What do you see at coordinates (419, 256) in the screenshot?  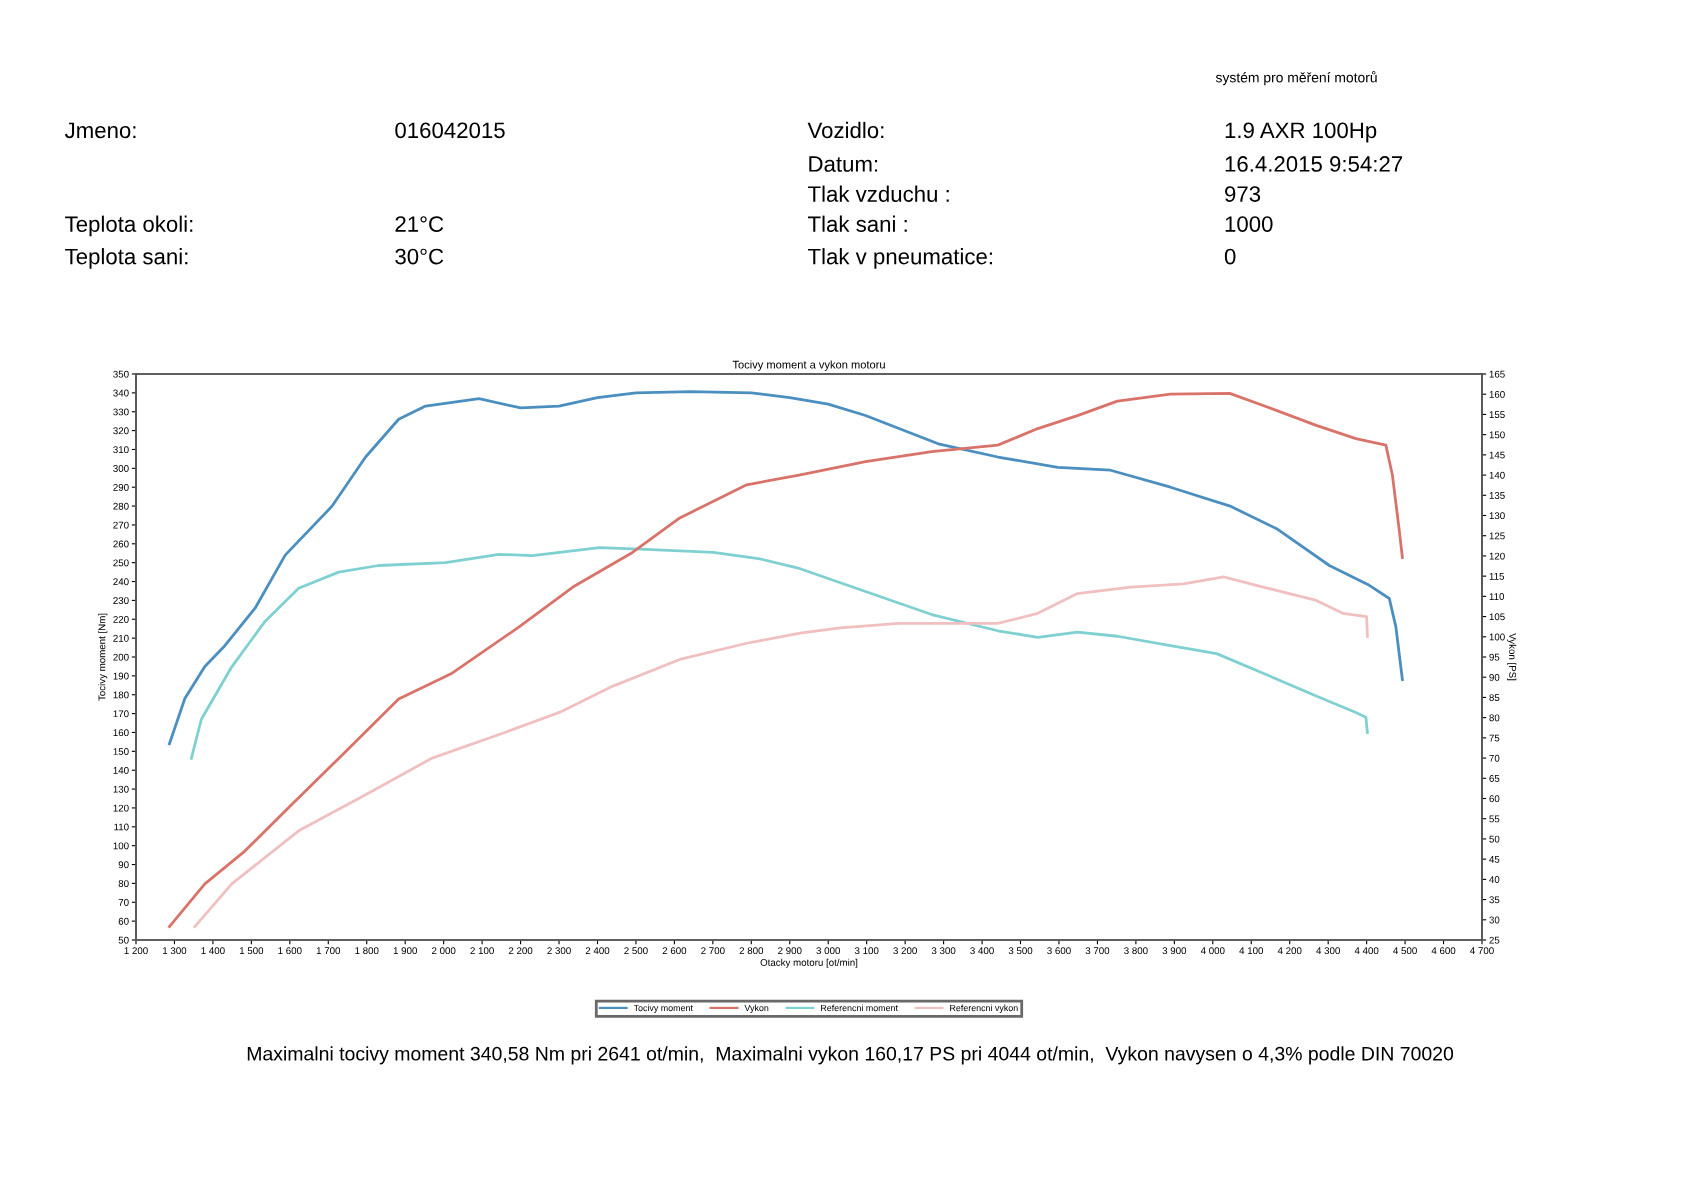 I see `text: 30°C` at bounding box center [419, 256].